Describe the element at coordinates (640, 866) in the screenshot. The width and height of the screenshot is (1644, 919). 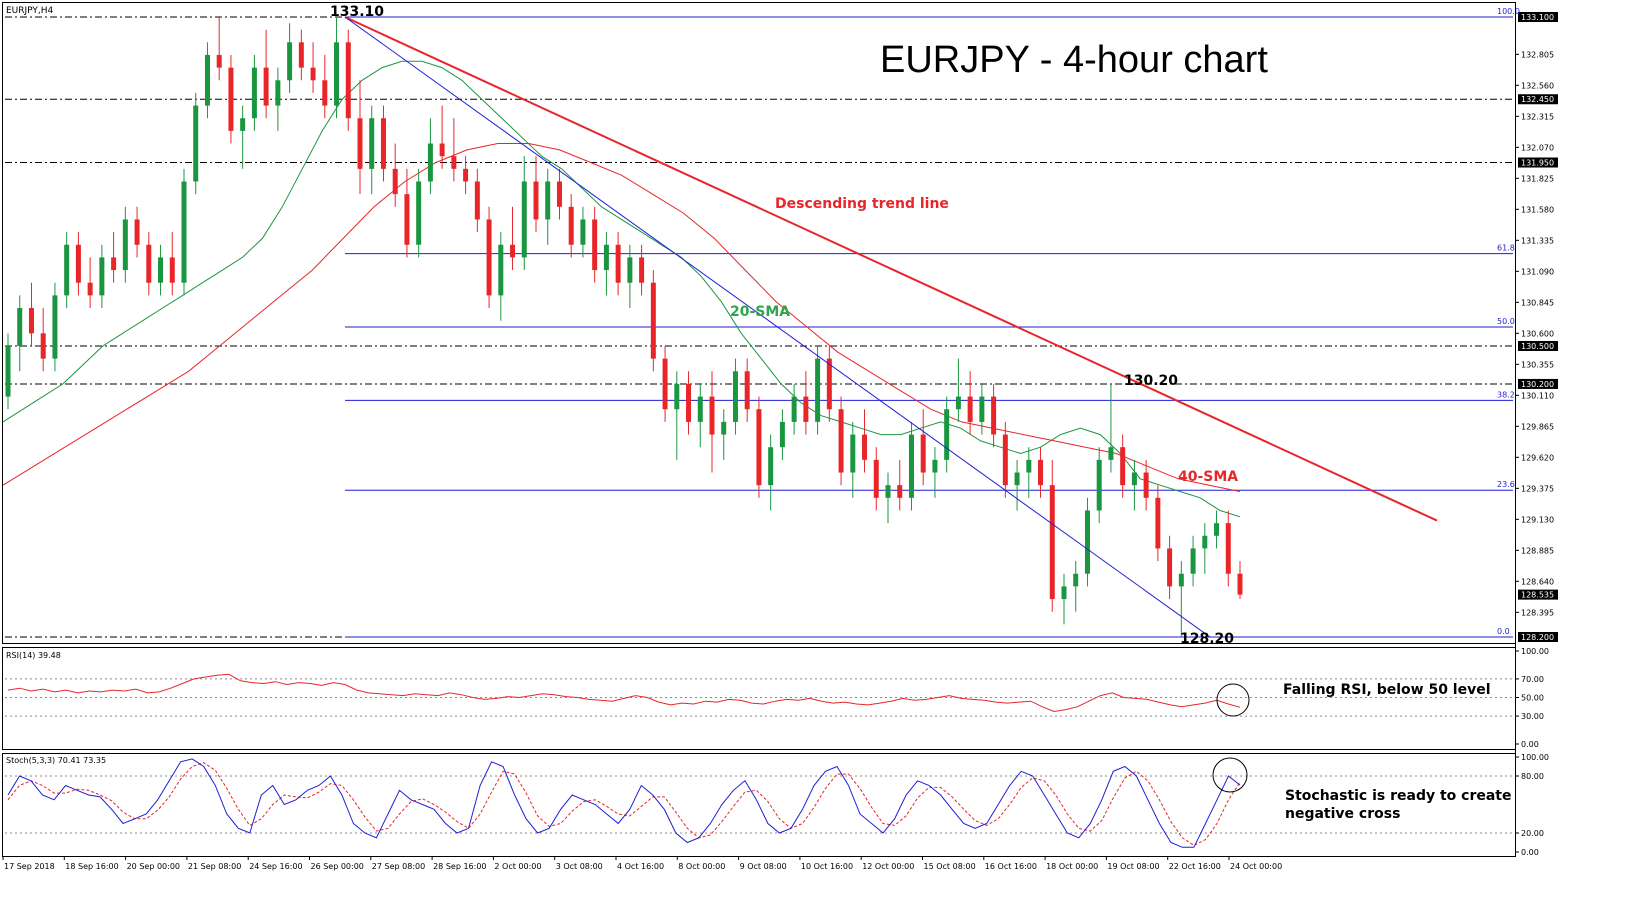
I see `time-tick-label: 4 Oct 16:00` at that location.